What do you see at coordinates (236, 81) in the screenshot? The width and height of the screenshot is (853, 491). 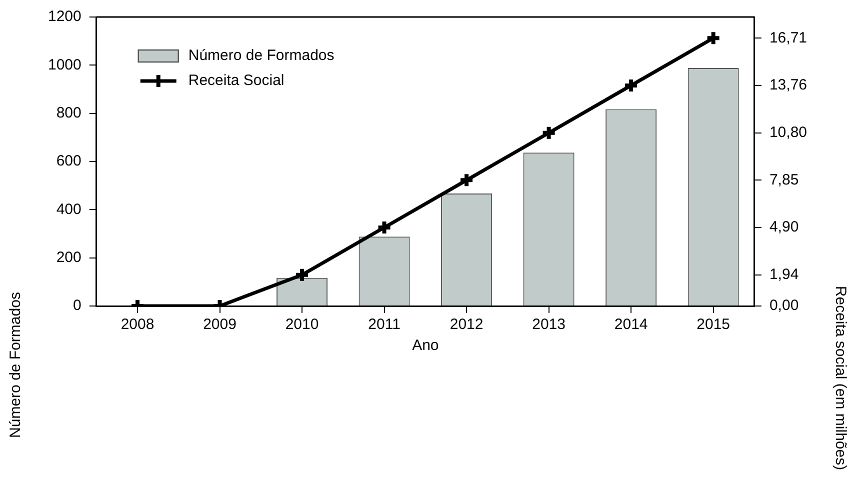 I see `legend-label: Receita Social` at bounding box center [236, 81].